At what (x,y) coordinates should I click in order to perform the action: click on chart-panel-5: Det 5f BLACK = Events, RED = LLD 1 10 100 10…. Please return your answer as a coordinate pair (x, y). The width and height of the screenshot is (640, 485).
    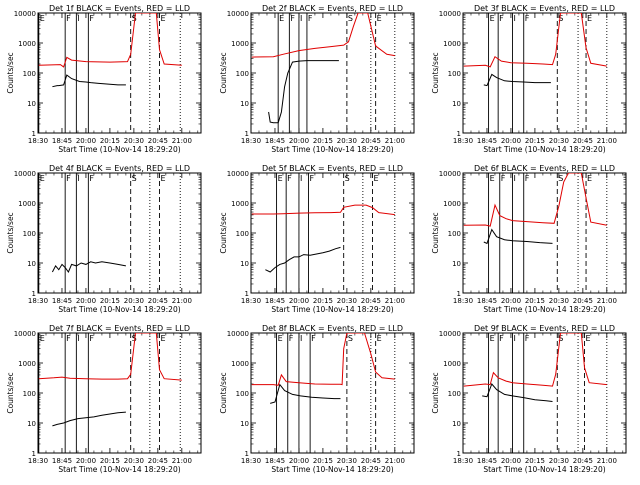
    Looking at the image, I should click on (317, 239).